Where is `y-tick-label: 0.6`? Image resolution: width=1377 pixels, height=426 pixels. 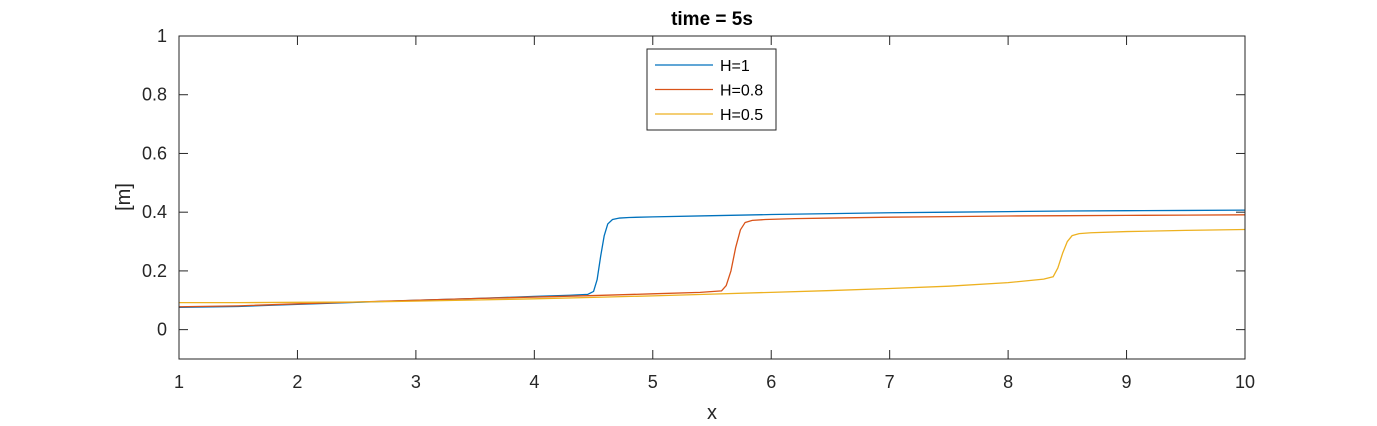
y-tick-label: 0.6 is located at coordinates (154, 153).